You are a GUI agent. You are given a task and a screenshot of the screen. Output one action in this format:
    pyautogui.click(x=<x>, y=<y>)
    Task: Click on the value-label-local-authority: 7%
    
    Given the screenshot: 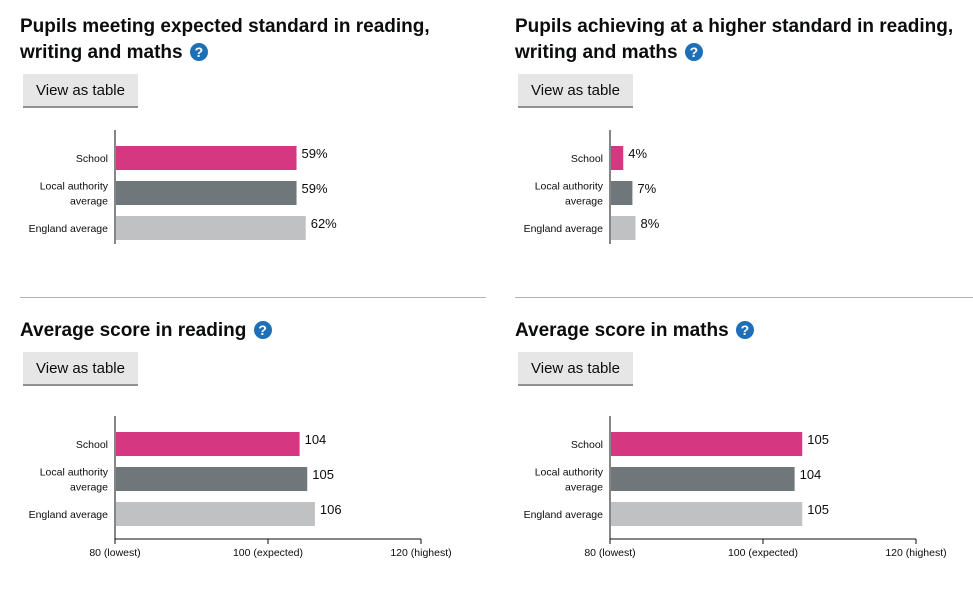 What is the action you would take?
    pyautogui.click(x=646, y=188)
    